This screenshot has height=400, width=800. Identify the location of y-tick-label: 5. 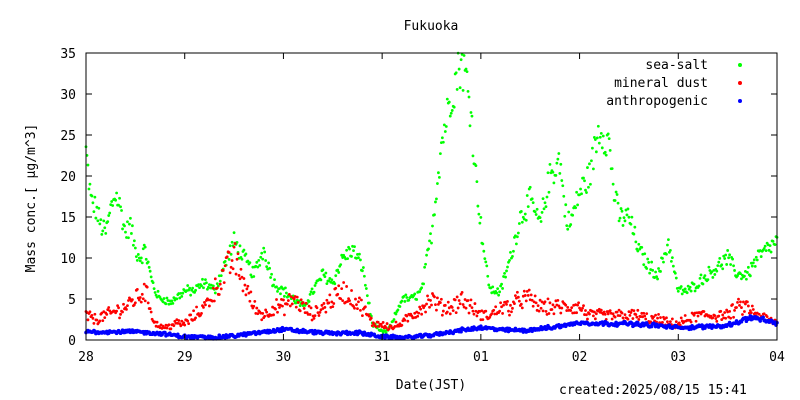
(72, 300).